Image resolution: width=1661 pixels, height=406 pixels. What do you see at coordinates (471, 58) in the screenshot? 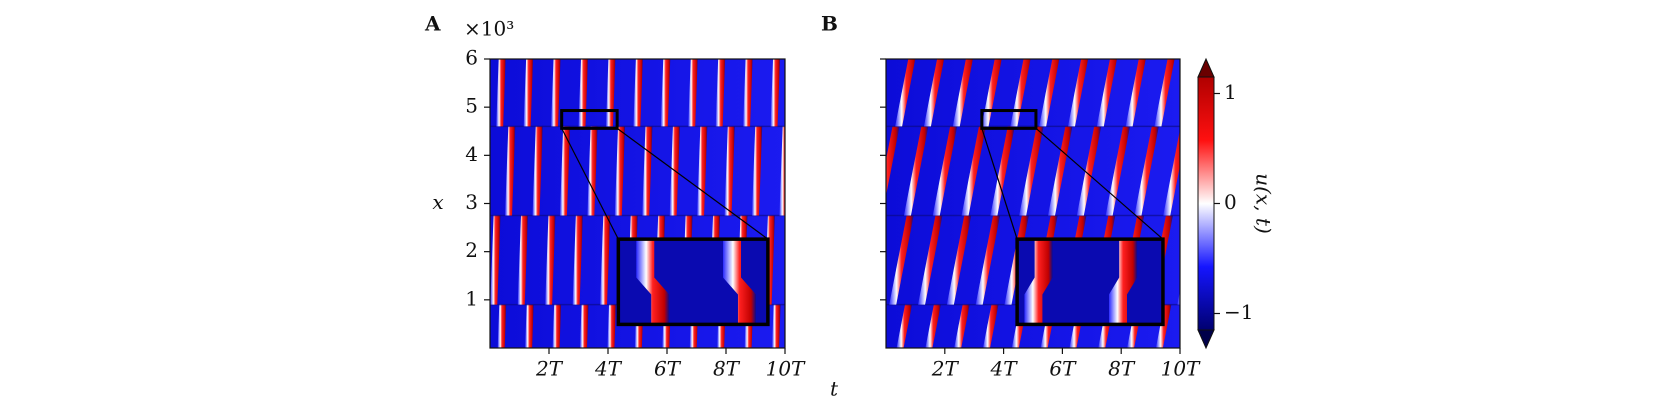
I see `y-tick-label: 6` at bounding box center [471, 58].